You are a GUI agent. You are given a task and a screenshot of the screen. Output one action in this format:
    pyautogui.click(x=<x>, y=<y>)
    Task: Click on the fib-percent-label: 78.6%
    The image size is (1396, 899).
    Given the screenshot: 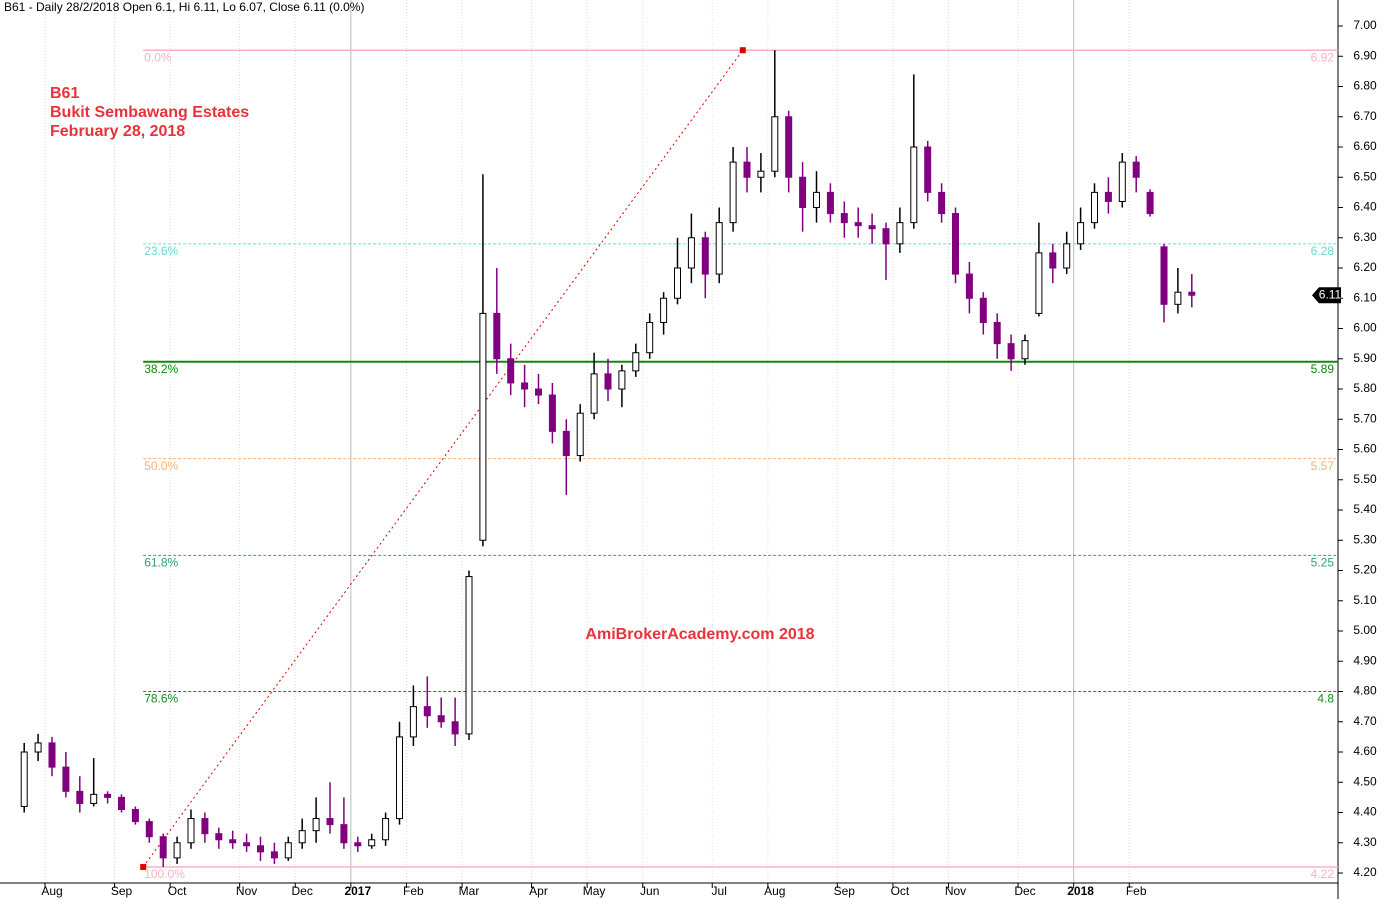 What is the action you would take?
    pyautogui.click(x=161, y=699)
    